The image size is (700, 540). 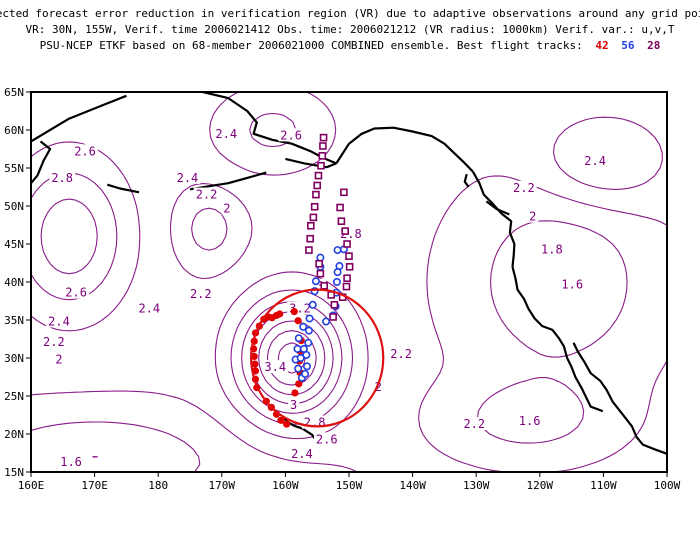 I want to click on lat-tick-label: 45N, so click(x=14, y=244).